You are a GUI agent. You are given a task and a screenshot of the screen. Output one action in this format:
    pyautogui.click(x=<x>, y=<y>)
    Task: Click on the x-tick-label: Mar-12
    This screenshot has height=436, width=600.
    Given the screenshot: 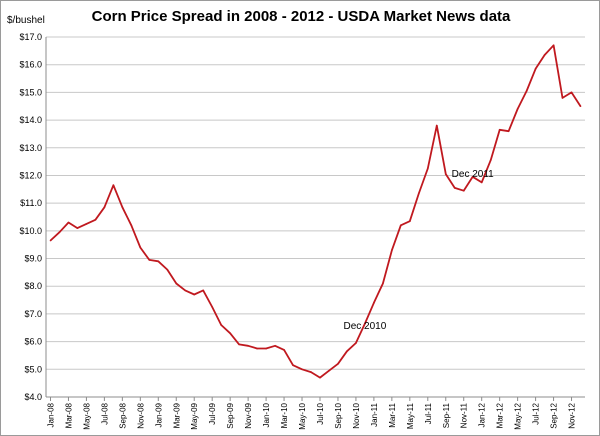 What is the action you would take?
    pyautogui.click(x=500, y=415)
    